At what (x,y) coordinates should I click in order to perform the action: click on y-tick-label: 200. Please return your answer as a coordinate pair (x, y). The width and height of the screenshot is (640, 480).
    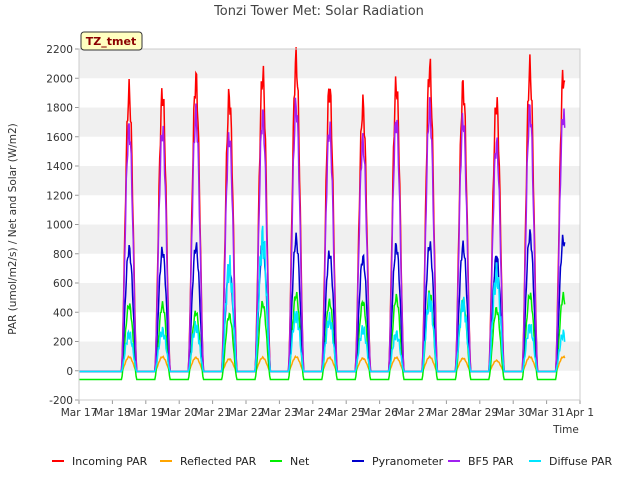
    Looking at the image, I should click on (63, 343).